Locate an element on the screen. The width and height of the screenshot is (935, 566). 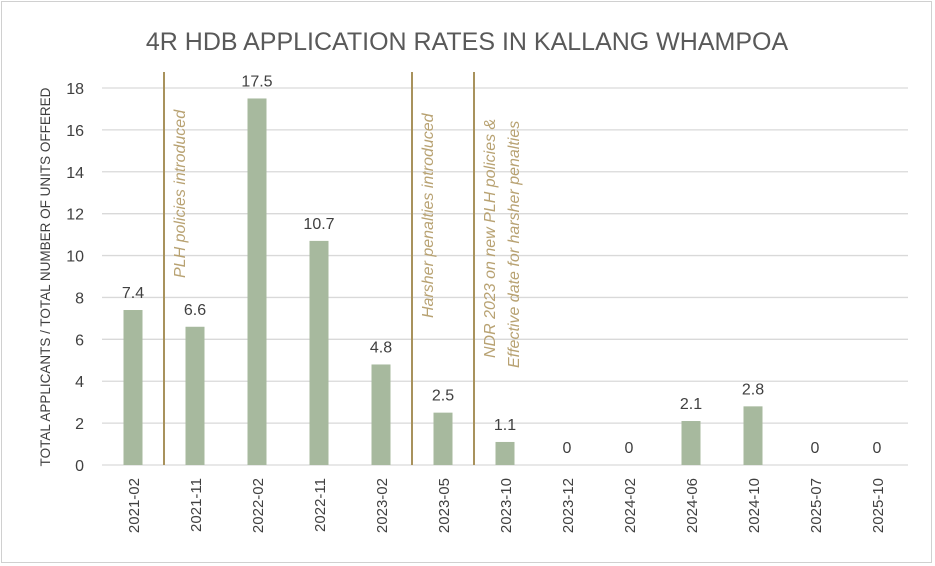
x-tick-label: 2024-02 is located at coordinates (630, 505).